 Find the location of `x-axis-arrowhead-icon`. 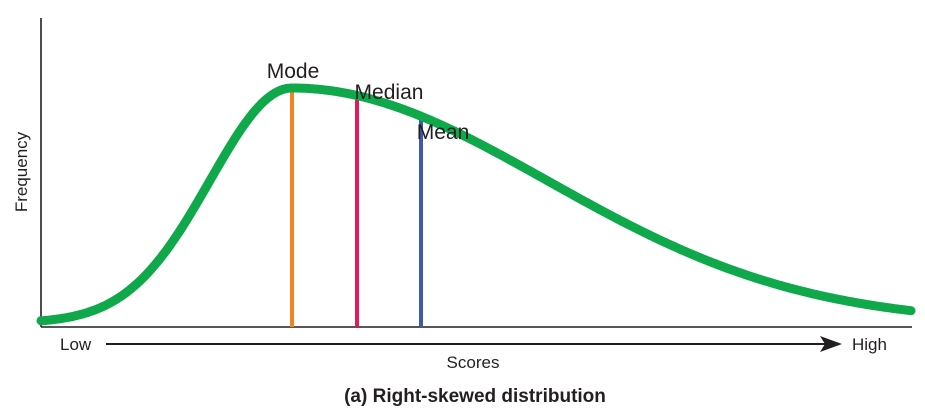

x-axis-arrowhead-icon is located at coordinates (831, 344).